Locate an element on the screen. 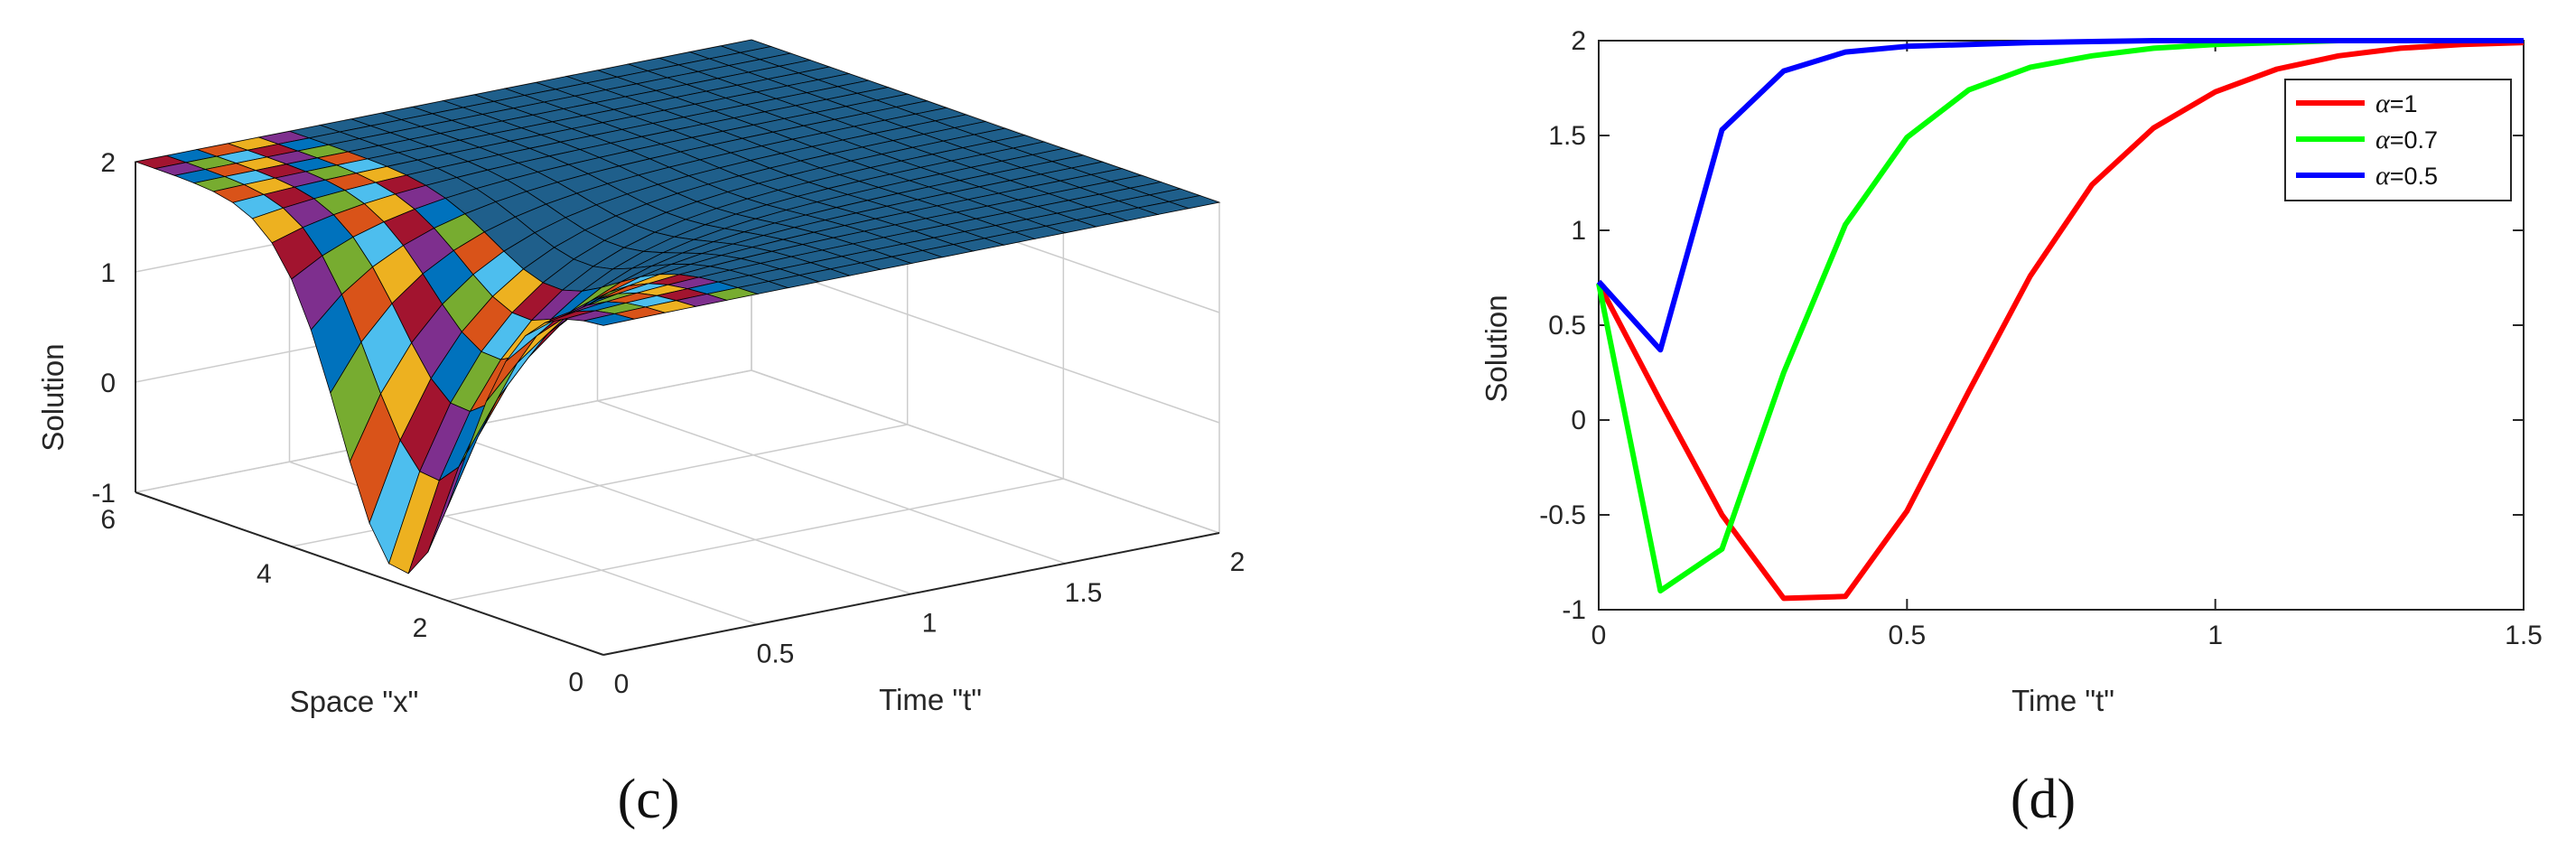  legend: α=1 α=0.7 α=0.5 is located at coordinates (2398, 140).